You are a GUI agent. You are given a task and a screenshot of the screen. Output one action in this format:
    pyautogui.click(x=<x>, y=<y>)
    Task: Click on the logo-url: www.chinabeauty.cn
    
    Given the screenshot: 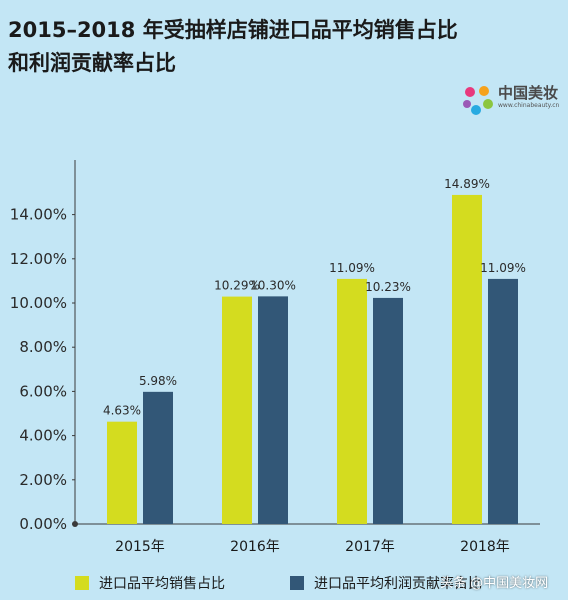 What is the action you would take?
    pyautogui.click(x=529, y=105)
    